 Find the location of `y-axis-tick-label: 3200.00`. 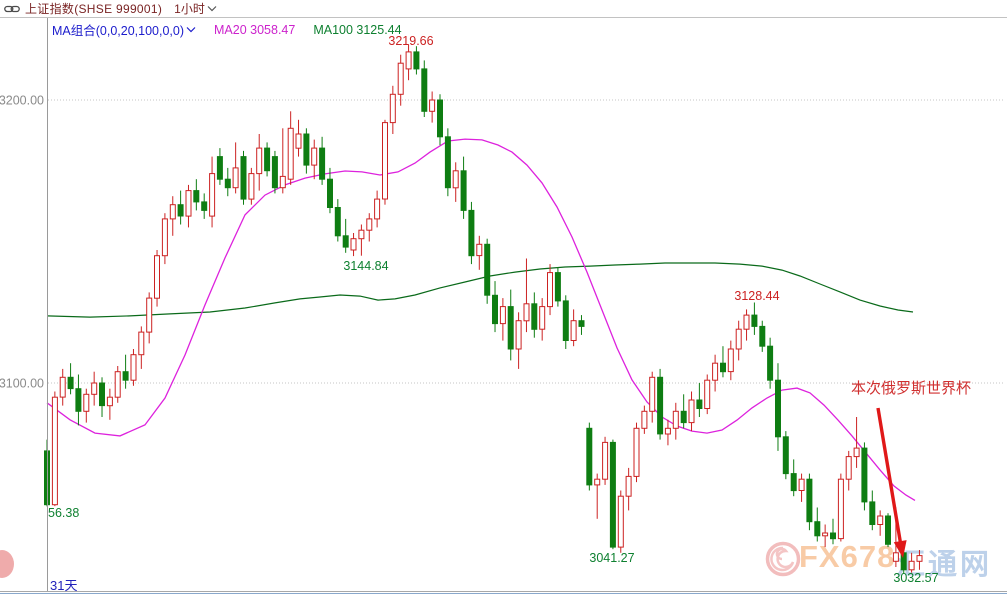

y-axis-tick-label: 3200.00 is located at coordinates (22, 101).